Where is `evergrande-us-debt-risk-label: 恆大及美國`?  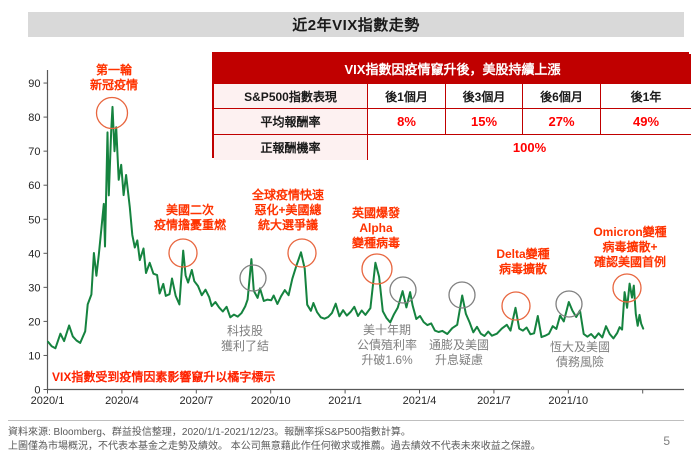 evergrande-us-debt-risk-label: 恆大及美國 is located at coordinates (580, 347).